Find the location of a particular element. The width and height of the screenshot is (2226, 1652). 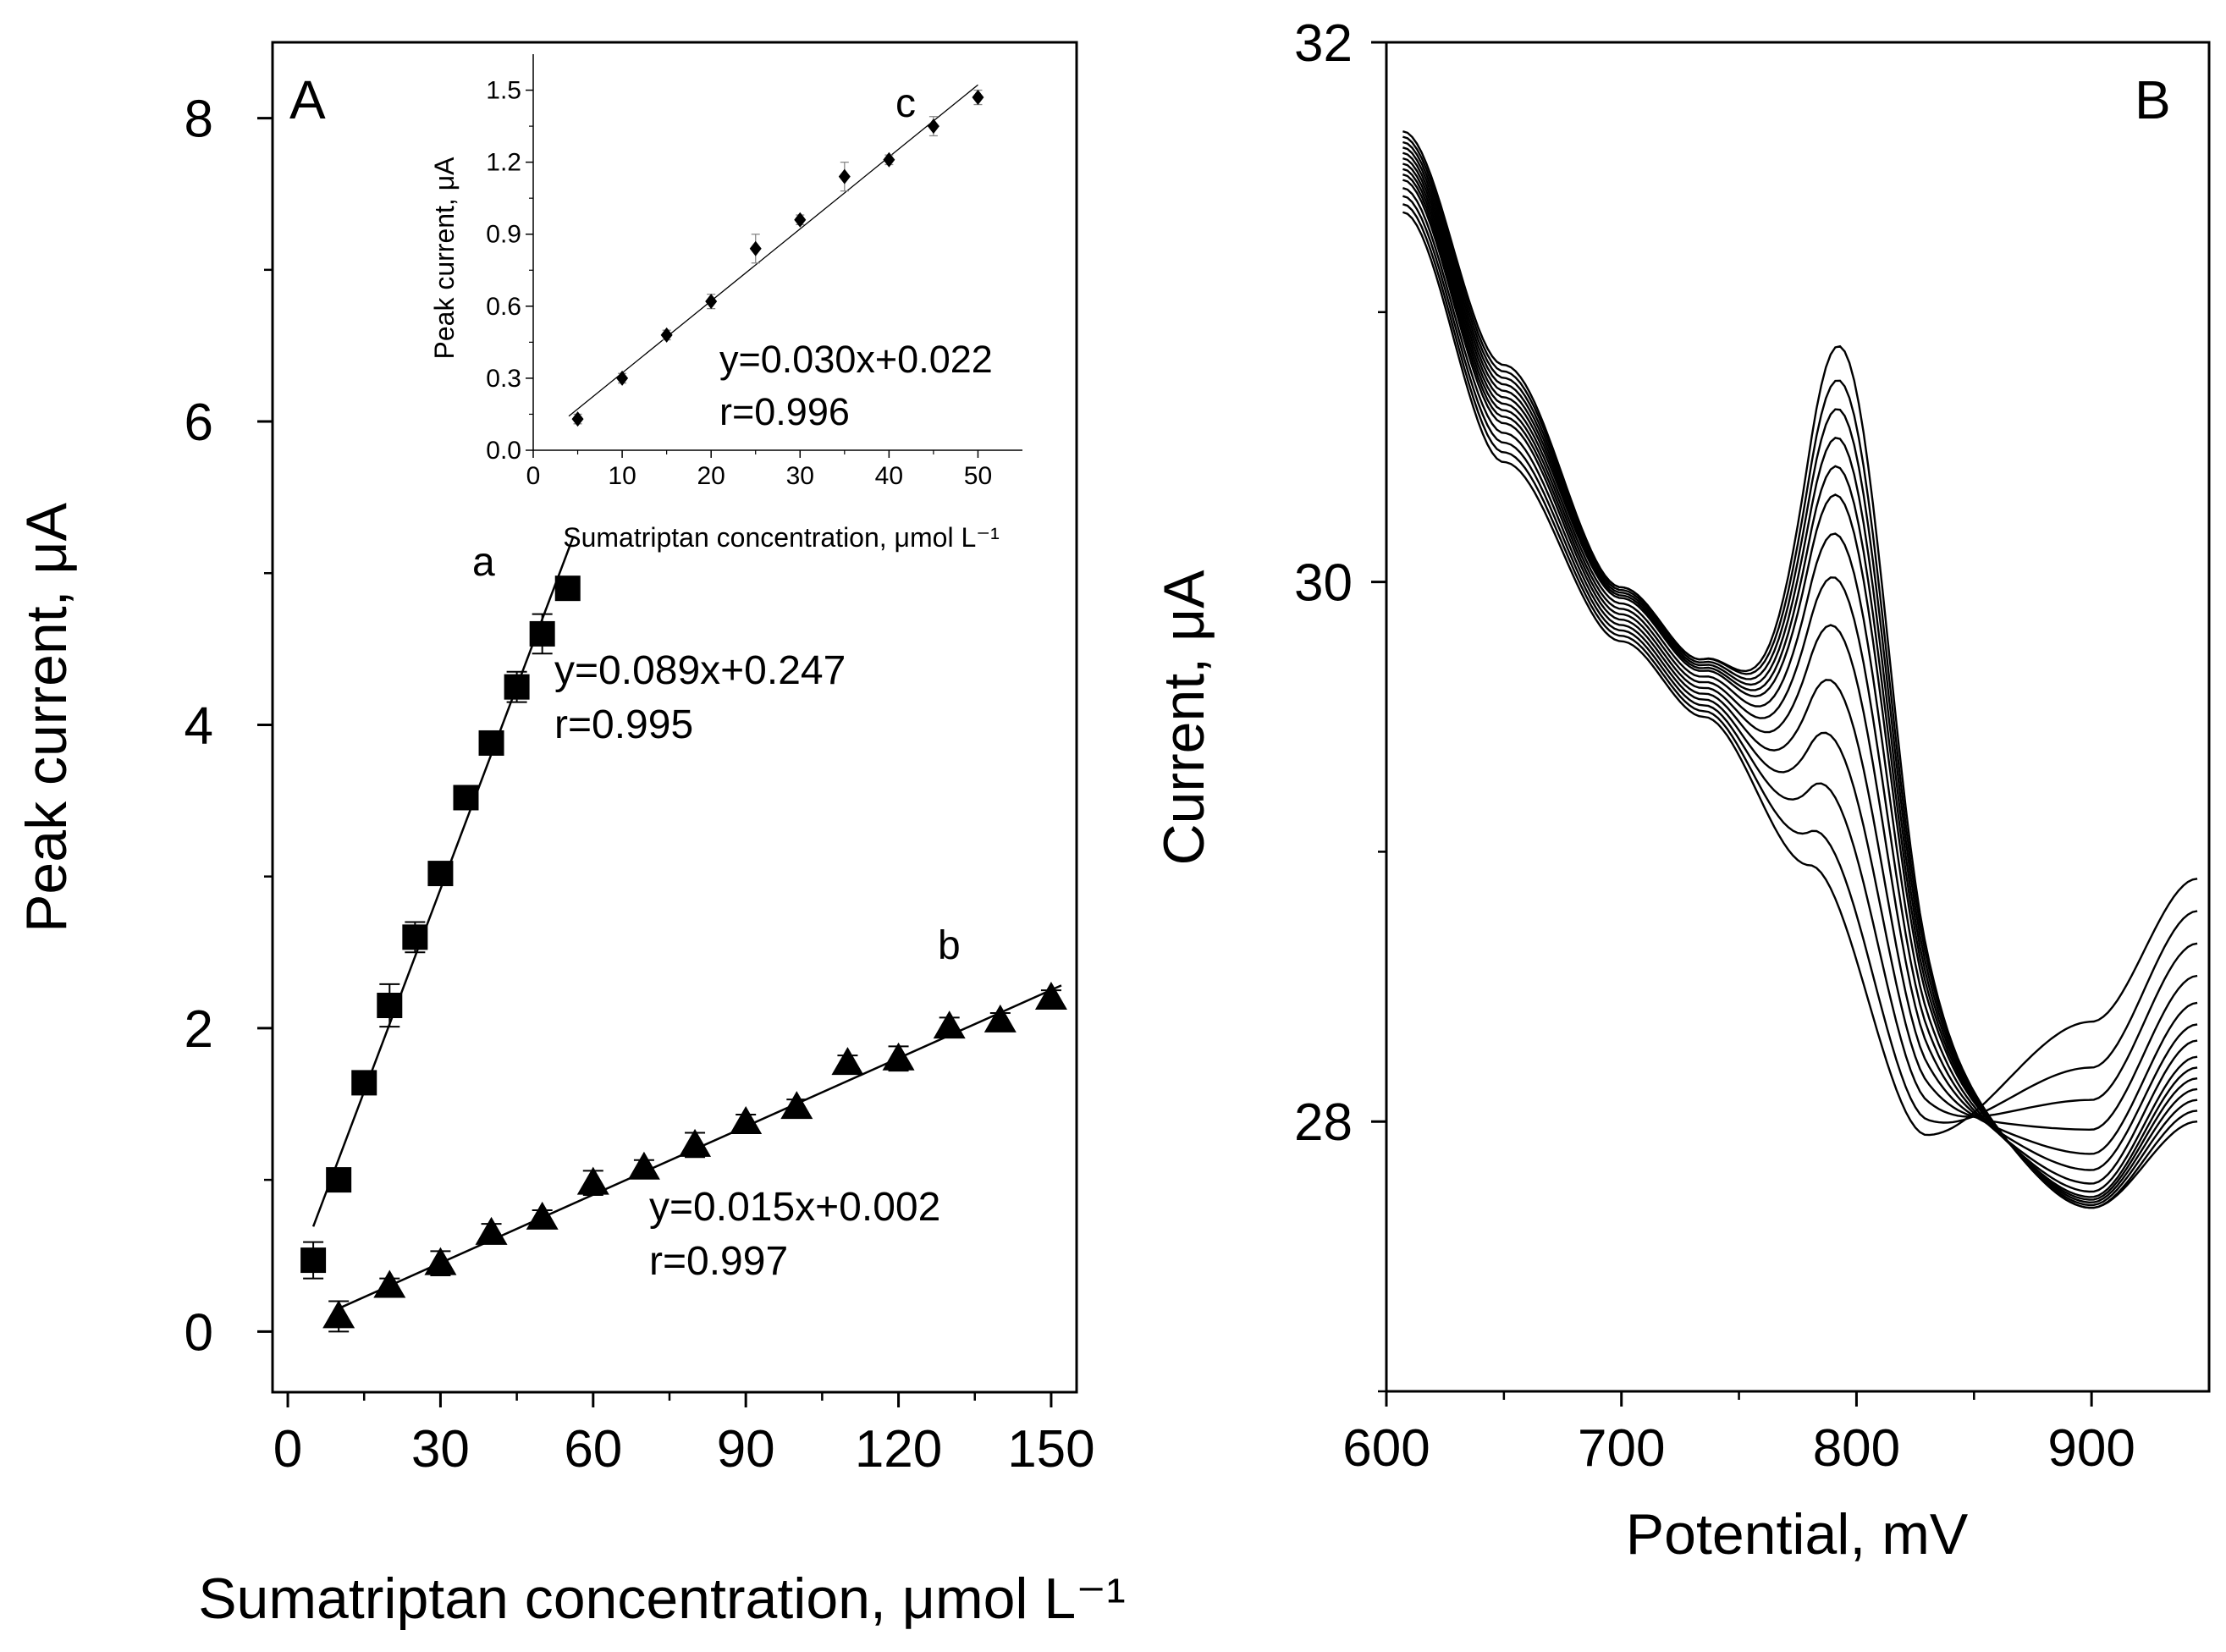

series-c-equation: y=0.030x+0.022 is located at coordinates (856, 359).